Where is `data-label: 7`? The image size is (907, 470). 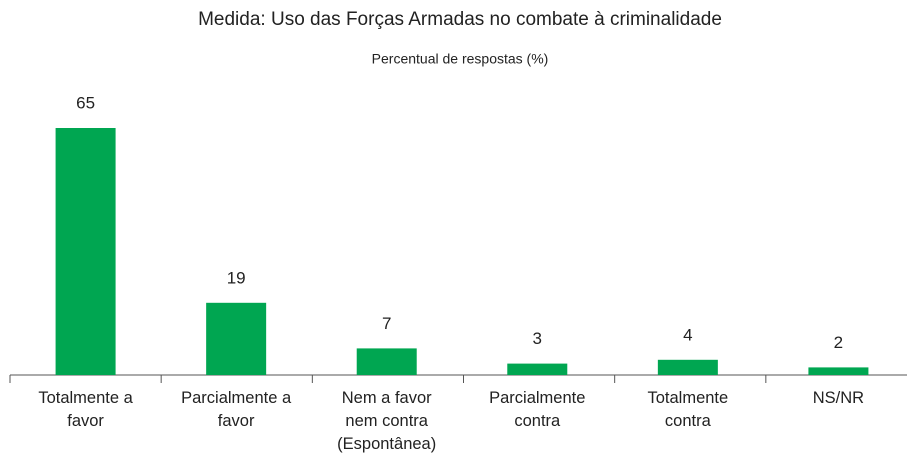
data-label: 7 is located at coordinates (386, 323).